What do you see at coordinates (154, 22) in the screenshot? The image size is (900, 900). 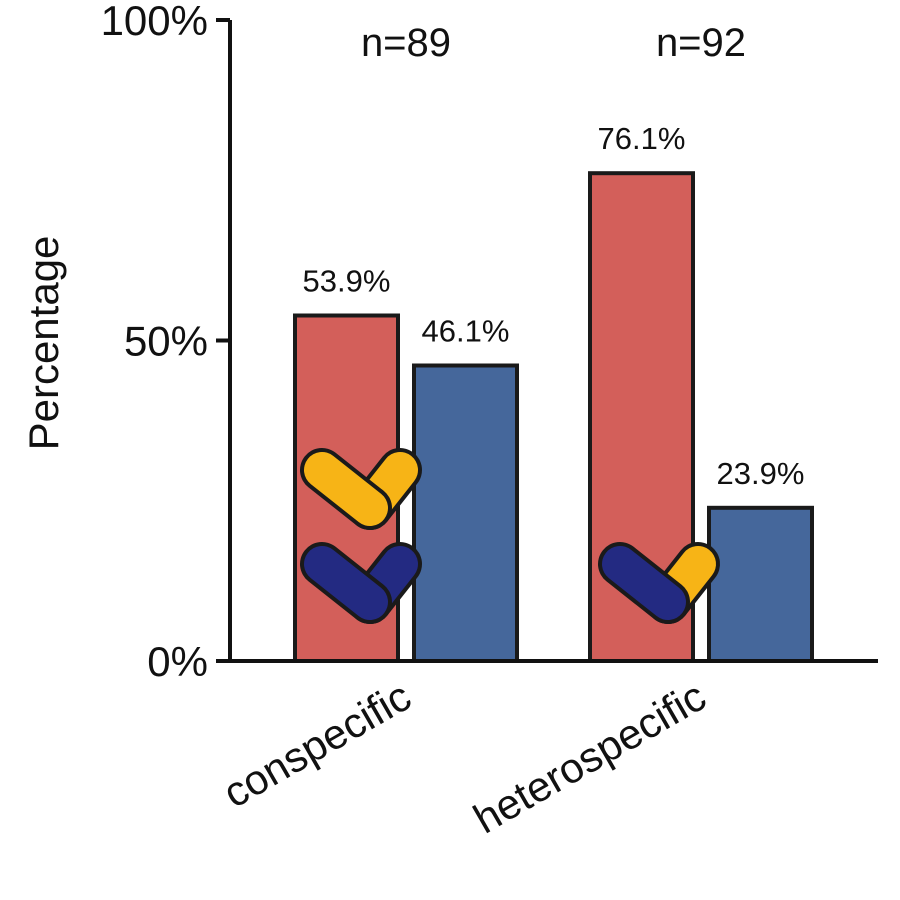 I see `y-tick-label: 100%` at bounding box center [154, 22].